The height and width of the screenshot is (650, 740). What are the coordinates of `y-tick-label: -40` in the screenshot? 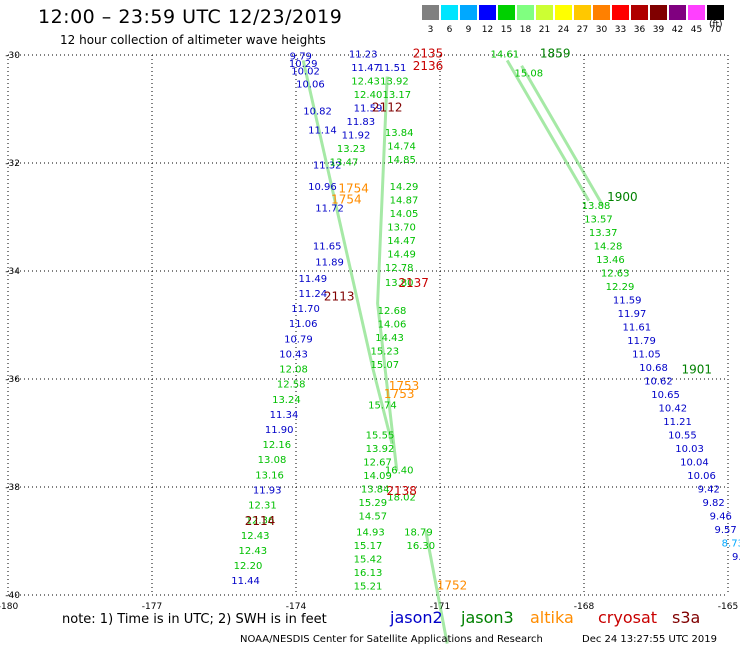 It's located at (12, 596).